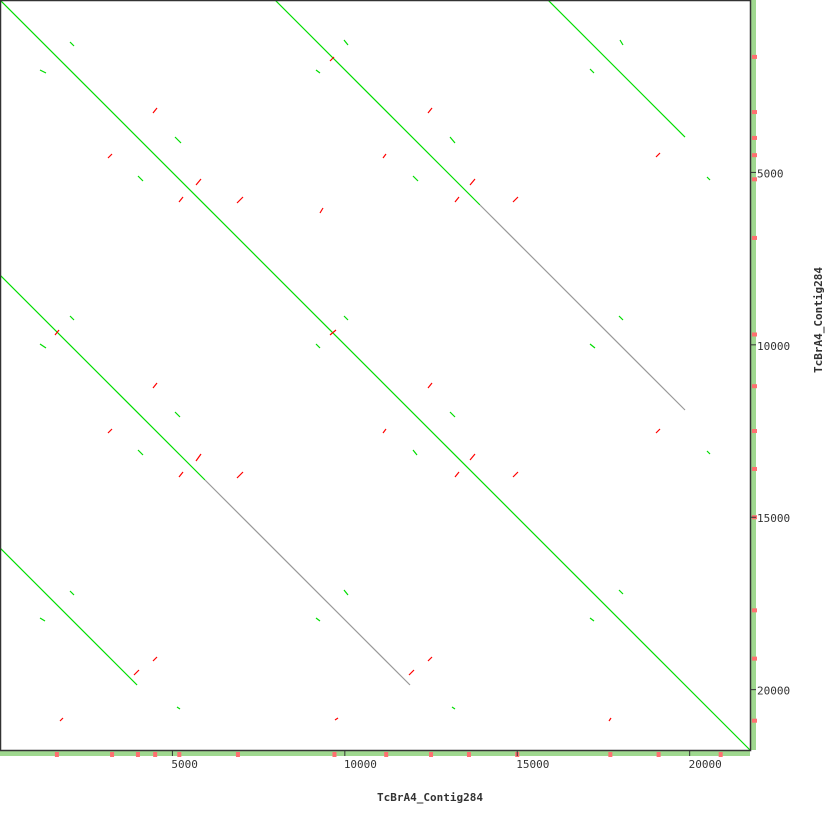  Describe the element at coordinates (773, 346) in the screenshot. I see `y-tick-label: 10000` at that location.